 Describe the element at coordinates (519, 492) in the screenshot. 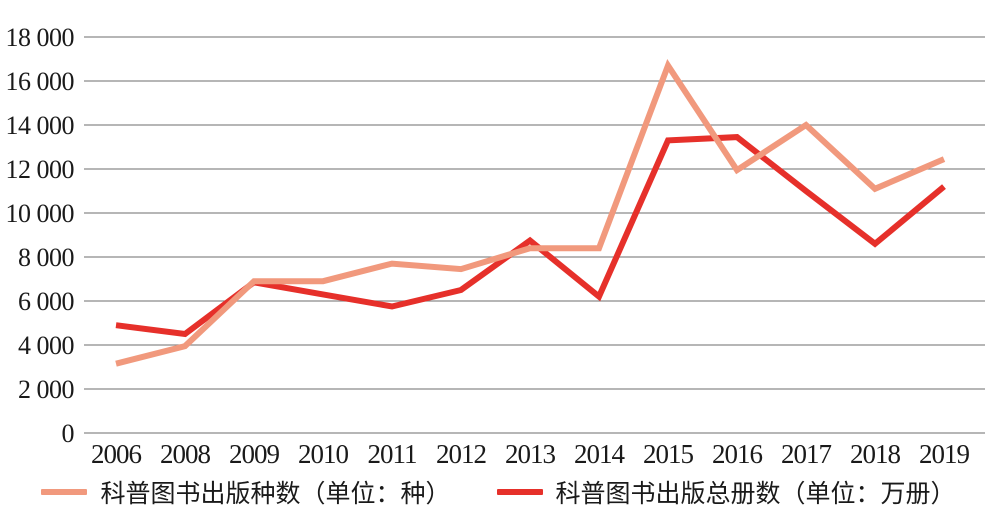

I see `legend-swatch-copies-line` at that location.